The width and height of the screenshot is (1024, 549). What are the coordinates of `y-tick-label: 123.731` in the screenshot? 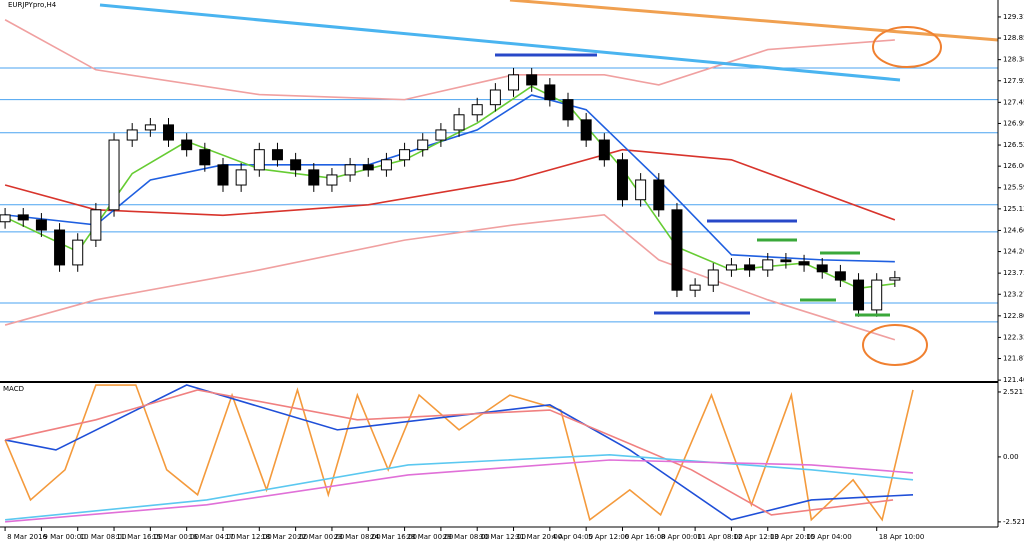 It's located at (1013, 273).